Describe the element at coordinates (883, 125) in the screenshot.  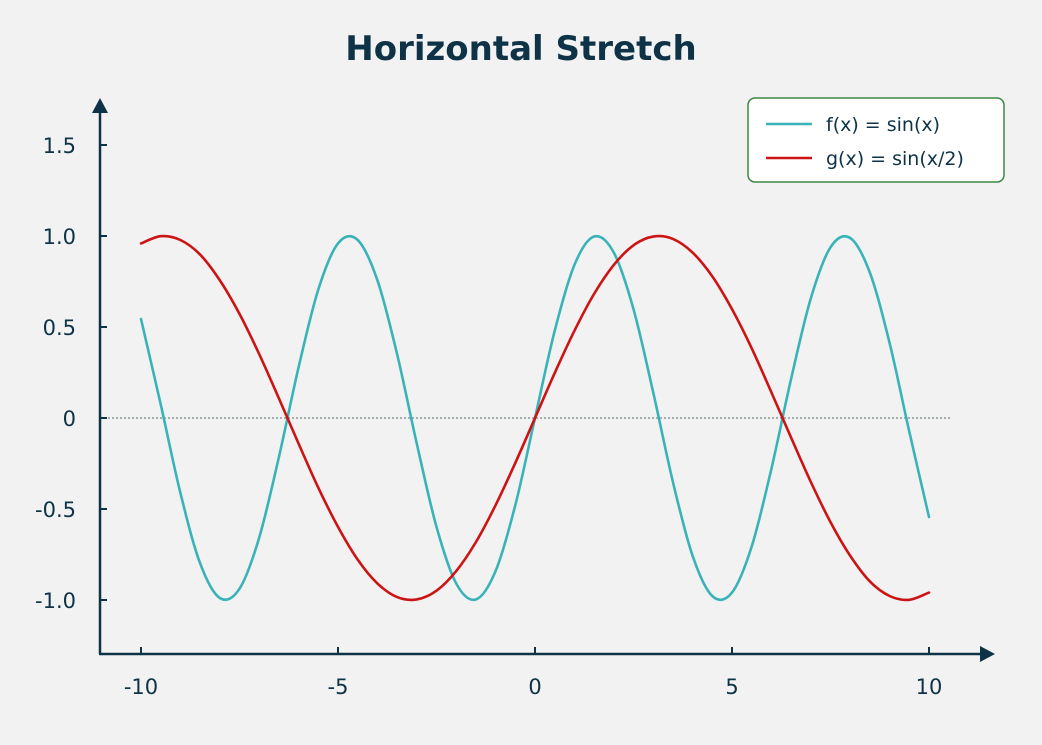
I see `legend-label: f(x) = sin(x)` at that location.